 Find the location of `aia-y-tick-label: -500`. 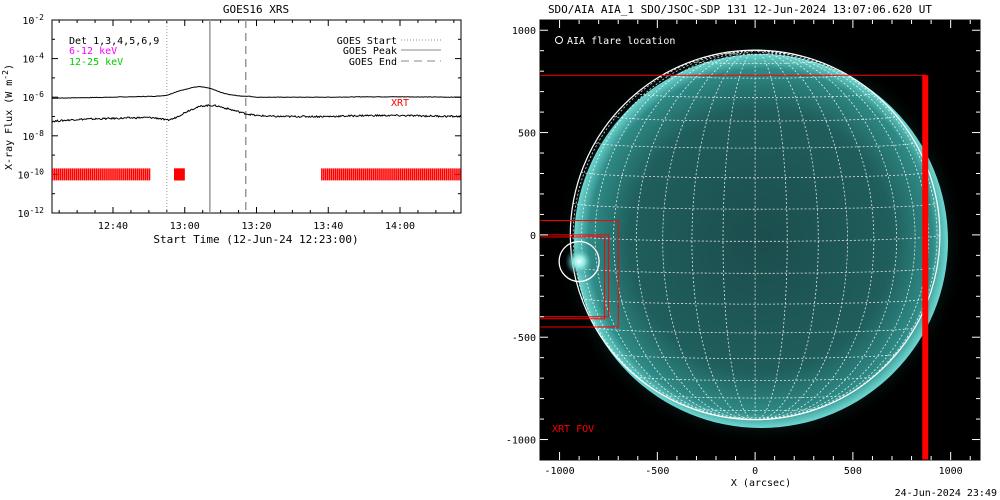

aia-y-tick-label: -500 is located at coordinates (524, 338).